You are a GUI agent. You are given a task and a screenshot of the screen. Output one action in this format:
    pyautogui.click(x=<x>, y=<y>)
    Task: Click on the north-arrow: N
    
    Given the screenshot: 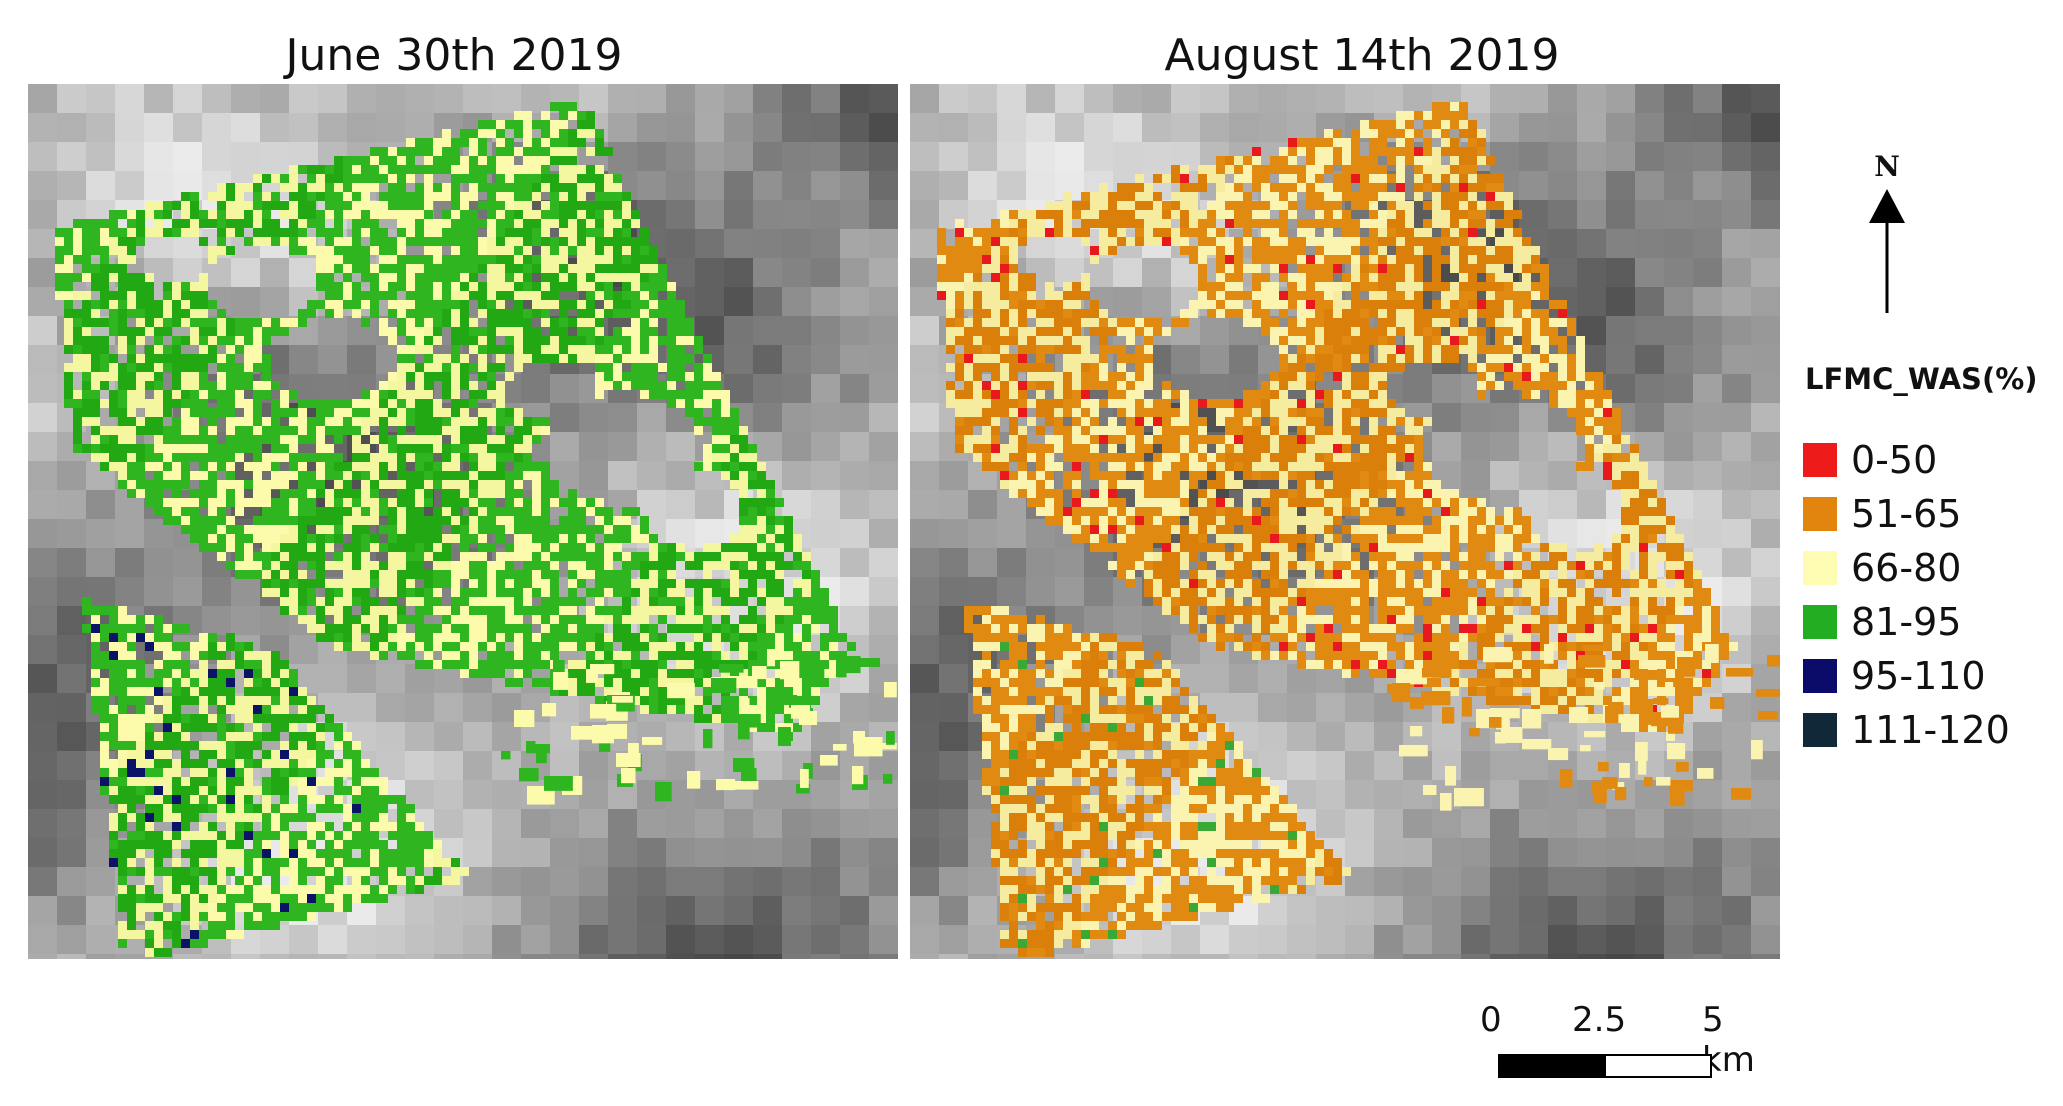 What is the action you would take?
    pyautogui.click(x=1887, y=233)
    